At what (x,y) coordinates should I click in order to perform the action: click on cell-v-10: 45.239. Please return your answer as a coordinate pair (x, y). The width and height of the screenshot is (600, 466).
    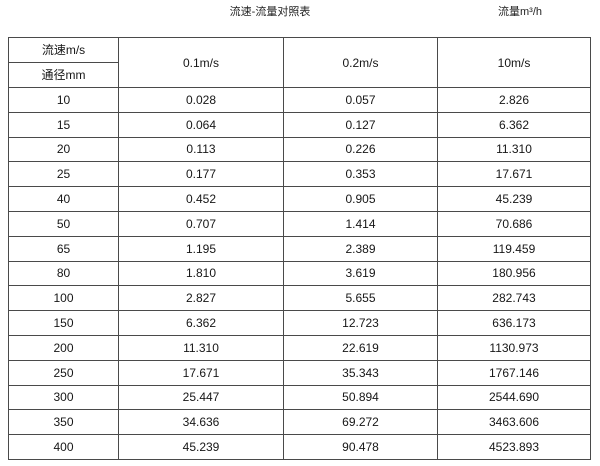
    Looking at the image, I should click on (514, 199).